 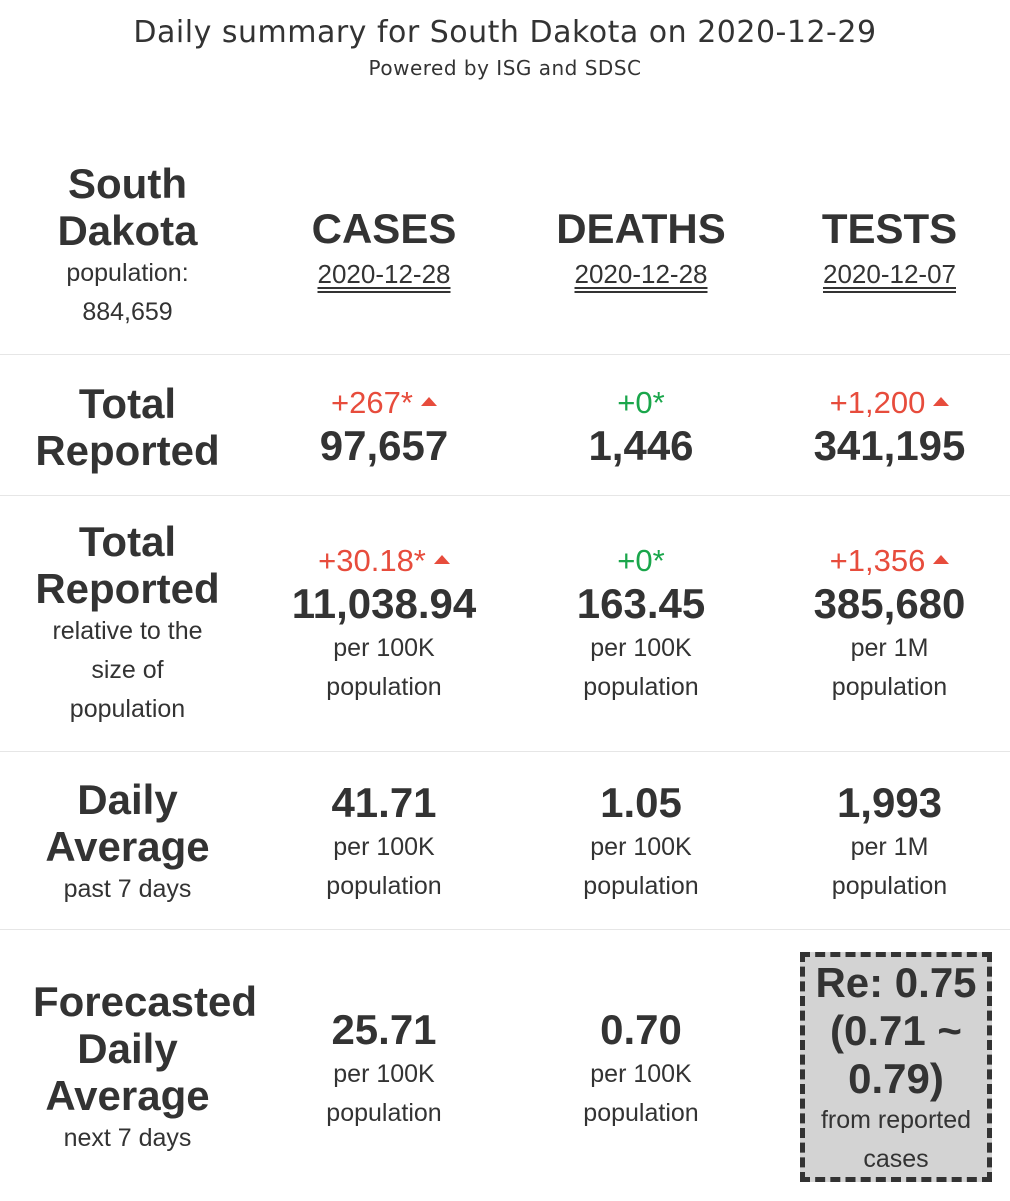 I want to click on total-reported-label-line1: Total, so click(x=127, y=403).